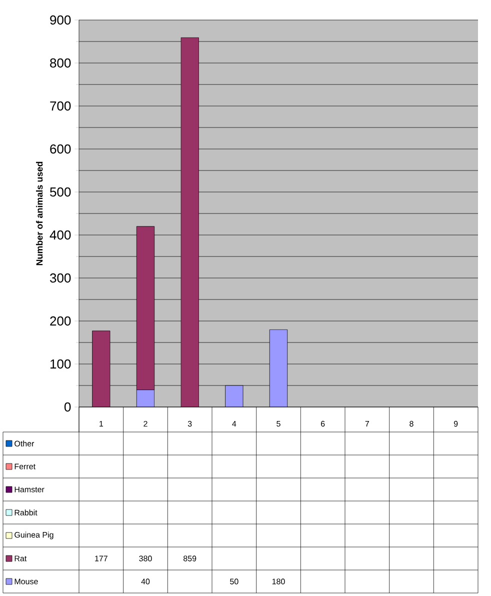 The height and width of the screenshot is (596, 491). I want to click on x-tick-label: 4, so click(234, 424).